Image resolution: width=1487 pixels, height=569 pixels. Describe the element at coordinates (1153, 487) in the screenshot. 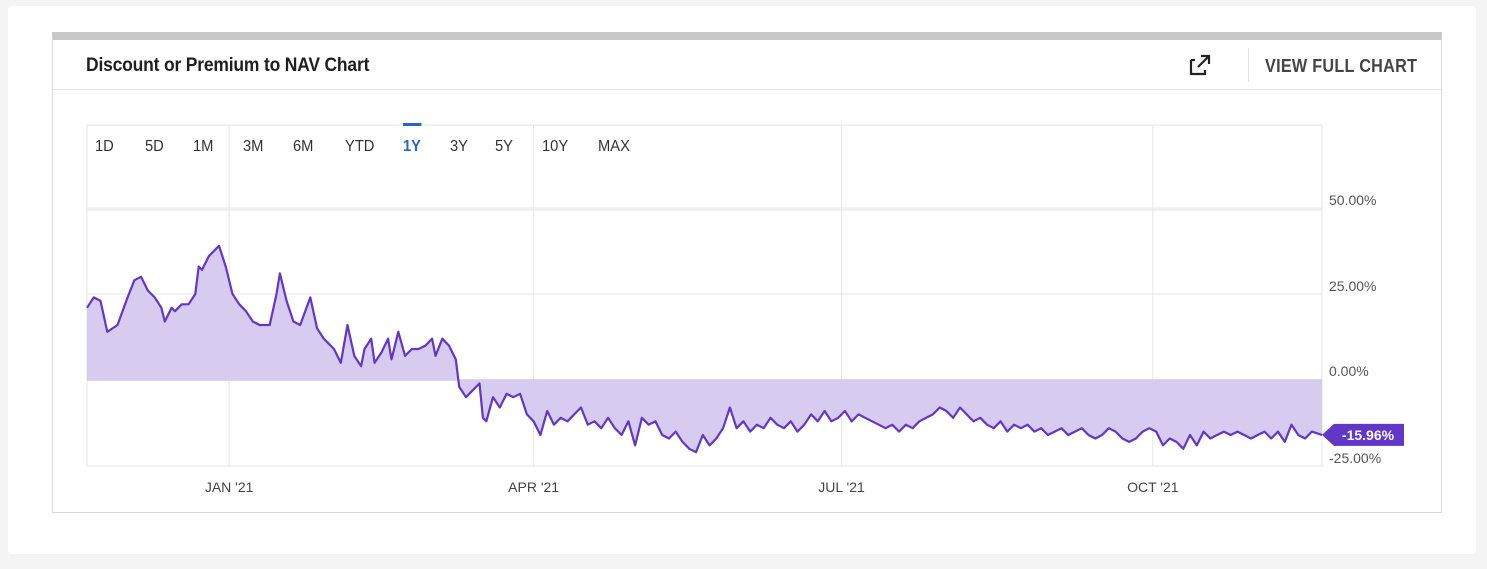

I see `x-tick-label: OCT '21` at that location.